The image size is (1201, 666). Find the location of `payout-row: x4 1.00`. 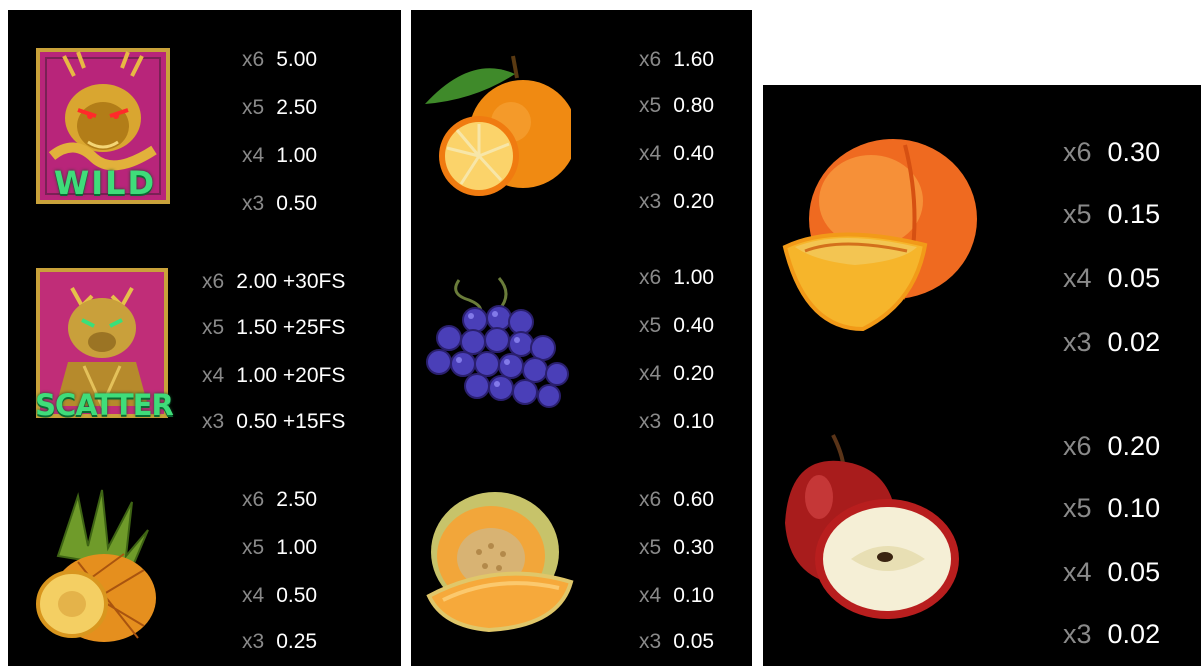

payout-row: x4 1.00 is located at coordinates (280, 155).